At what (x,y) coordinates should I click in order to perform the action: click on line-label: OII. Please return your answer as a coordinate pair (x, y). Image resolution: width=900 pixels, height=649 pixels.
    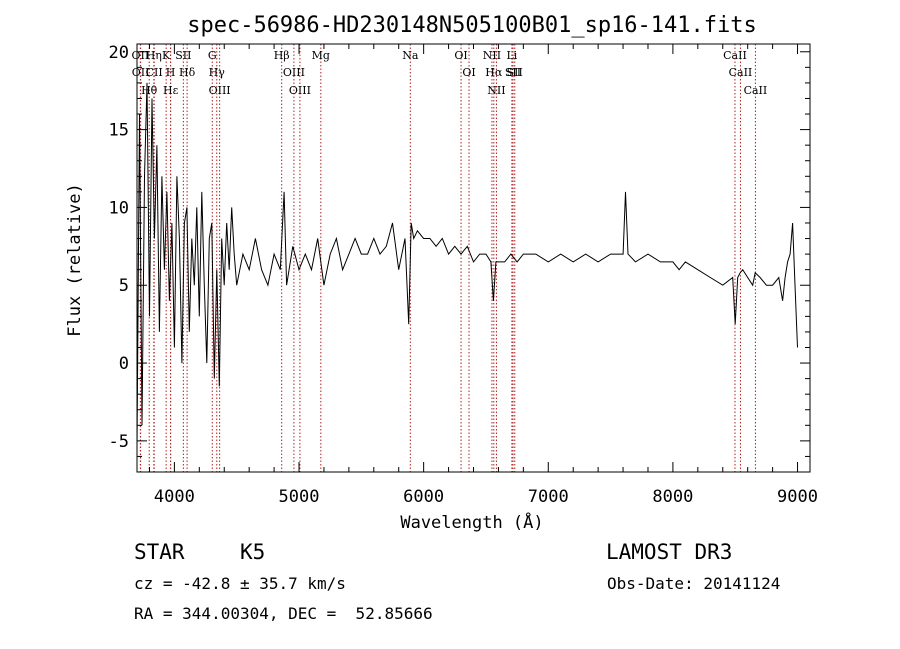
    Looking at the image, I should click on (141, 72).